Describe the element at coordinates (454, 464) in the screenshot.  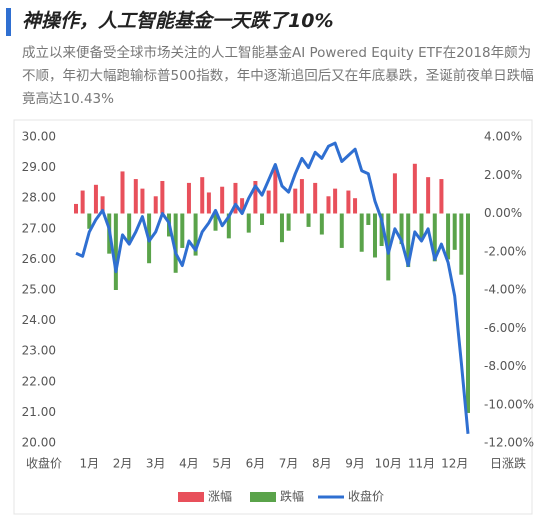
I see `x-tick-label: 12月` at that location.